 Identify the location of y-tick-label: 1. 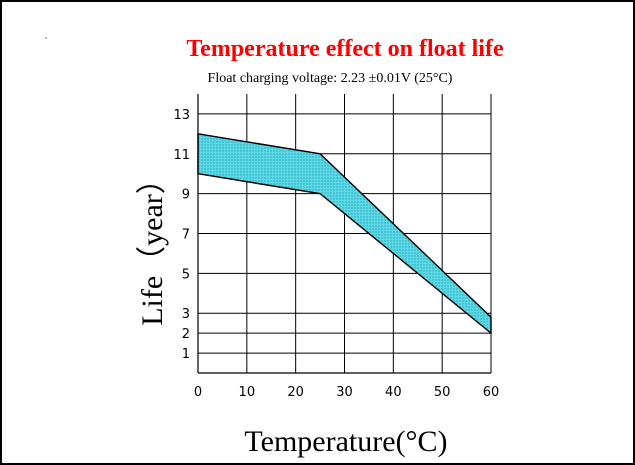
(186, 354).